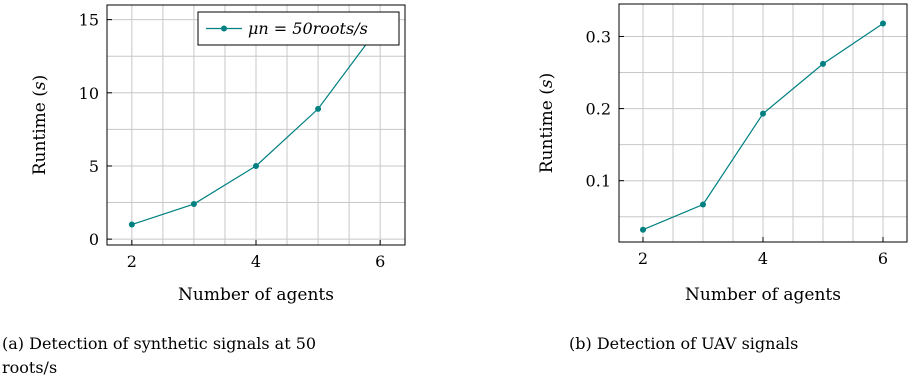 The height and width of the screenshot is (385, 909). What do you see at coordinates (598, 109) in the screenshot?
I see `y-tick-label: 0.2` at bounding box center [598, 109].